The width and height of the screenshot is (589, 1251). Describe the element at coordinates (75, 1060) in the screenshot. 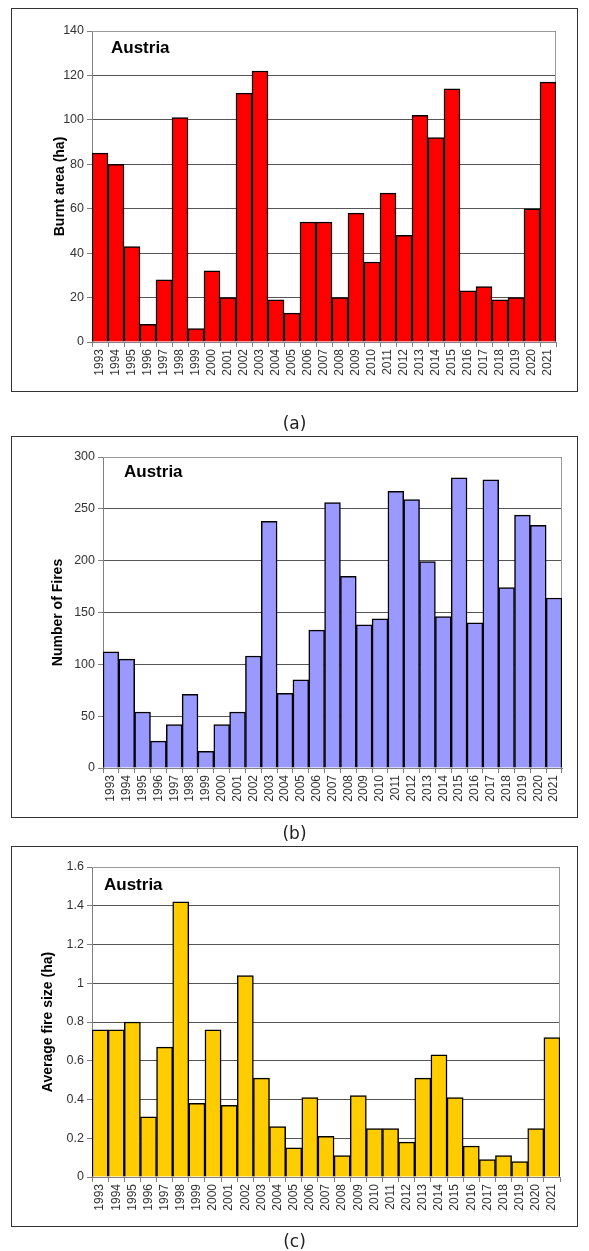

I see `y-tick-label: 0.6` at that location.